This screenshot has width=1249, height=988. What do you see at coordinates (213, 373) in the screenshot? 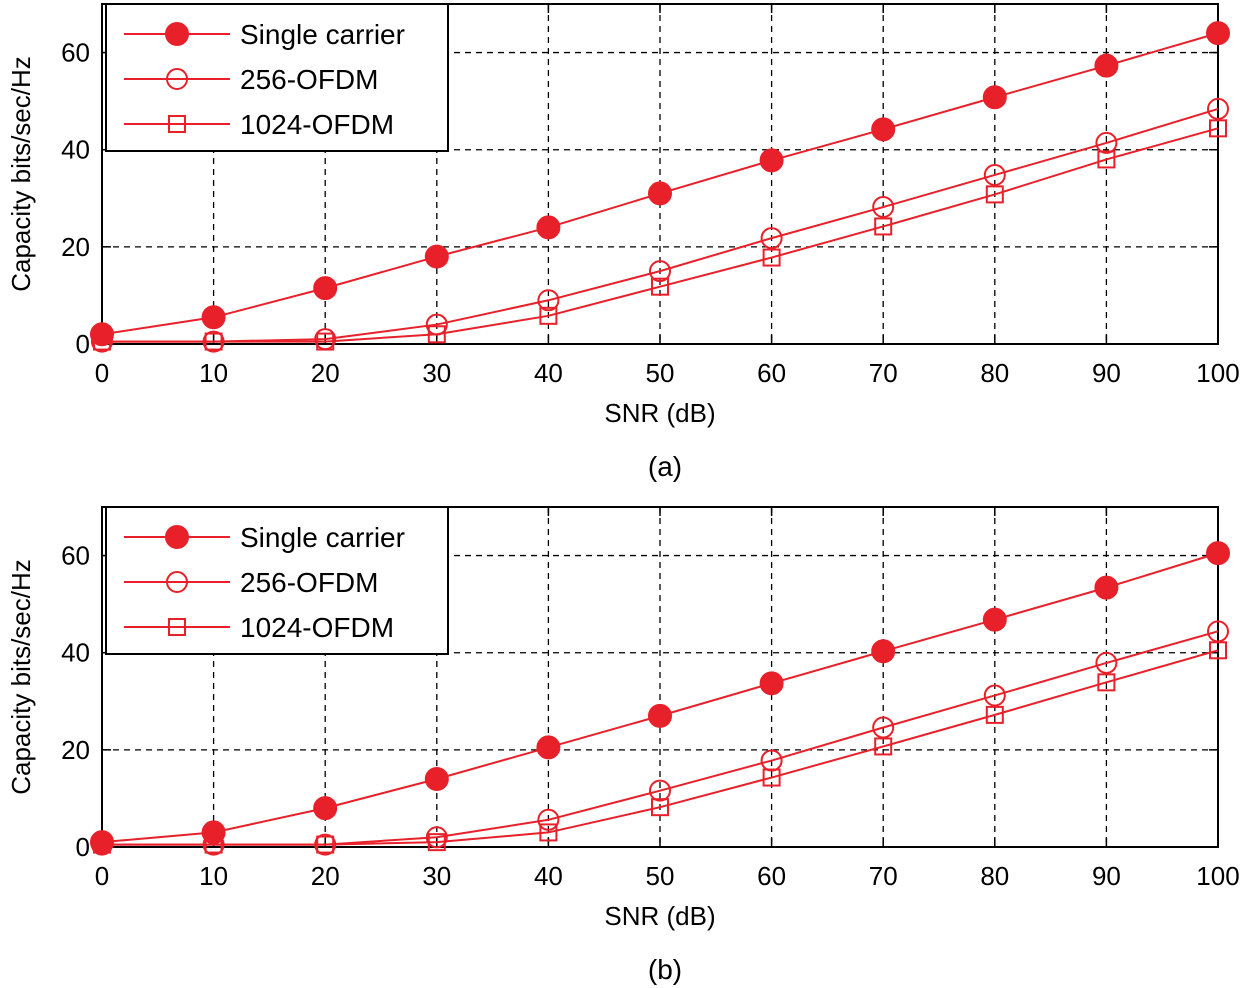
I see `x-tick-label: 10` at bounding box center [213, 373].